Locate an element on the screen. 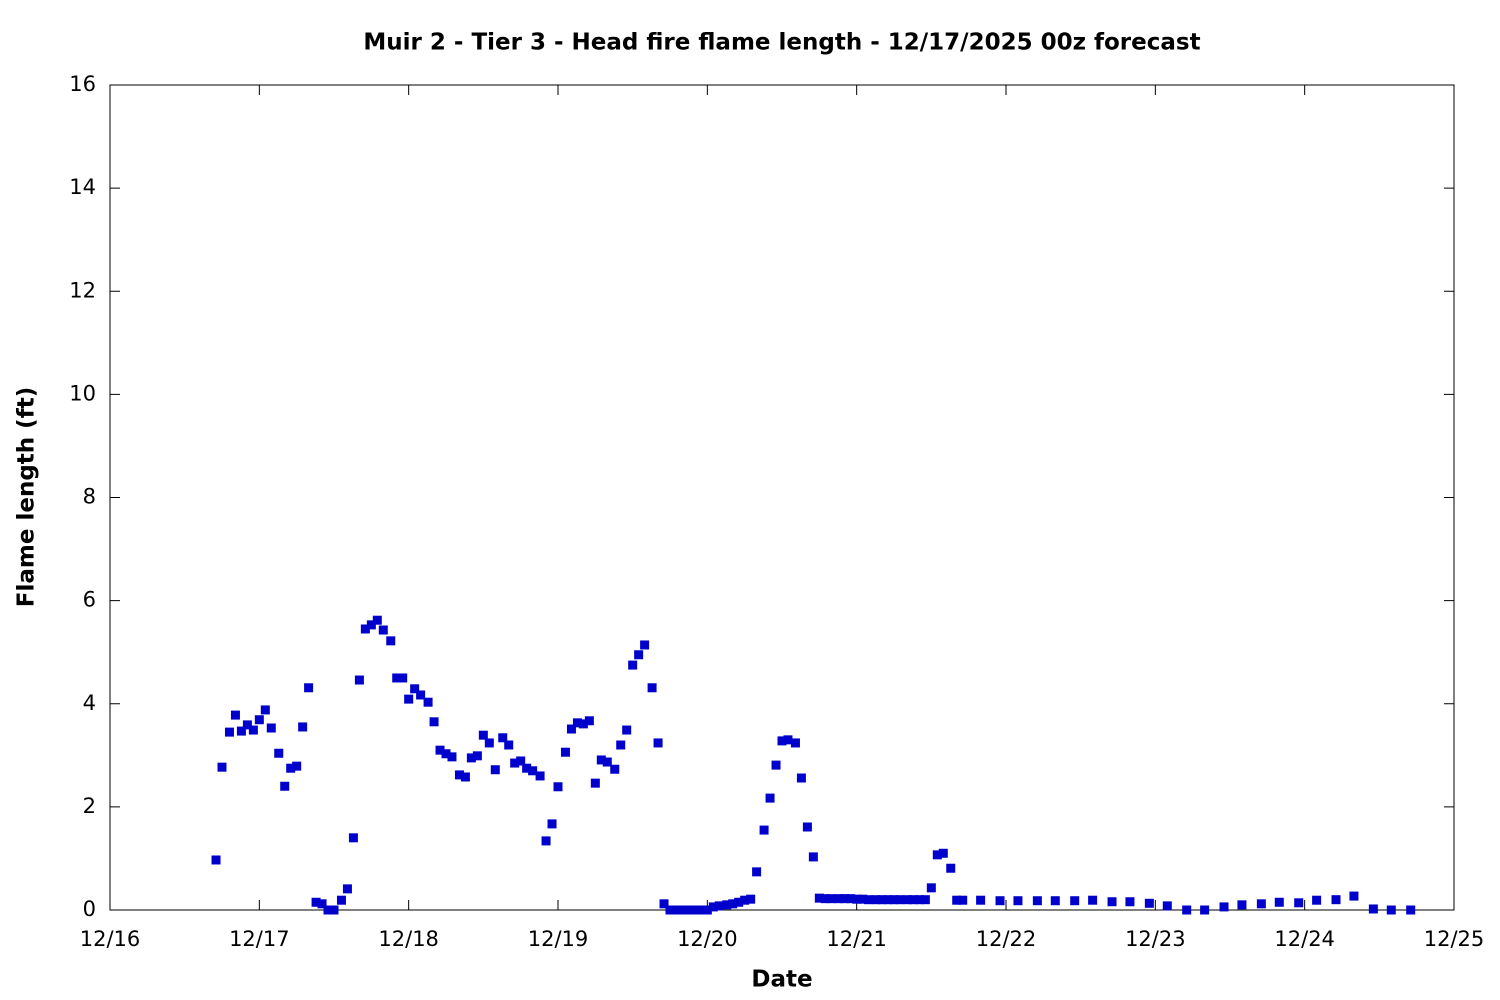  x-tick-label: 12/23 is located at coordinates (1155, 939).